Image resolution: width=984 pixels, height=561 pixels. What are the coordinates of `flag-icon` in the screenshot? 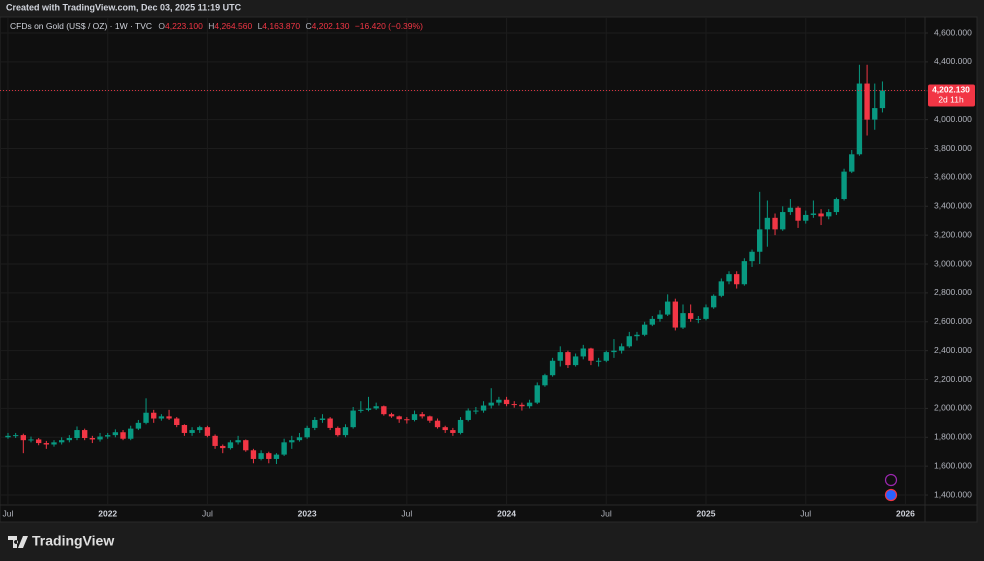 It's located at (891, 495).